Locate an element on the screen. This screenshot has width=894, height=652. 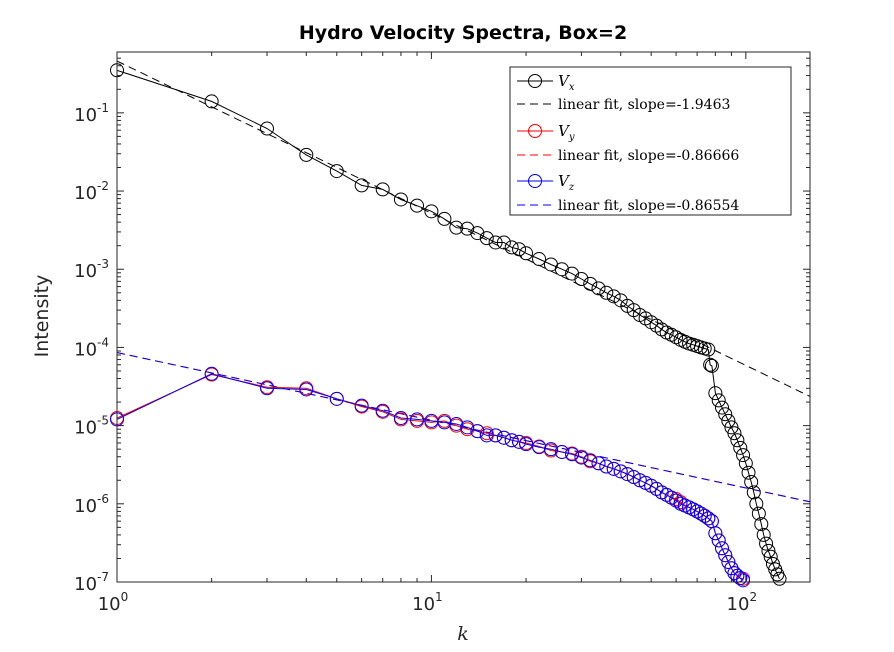
legend-fit-label: linear fit, slope=-0.86666 is located at coordinates (648, 156).